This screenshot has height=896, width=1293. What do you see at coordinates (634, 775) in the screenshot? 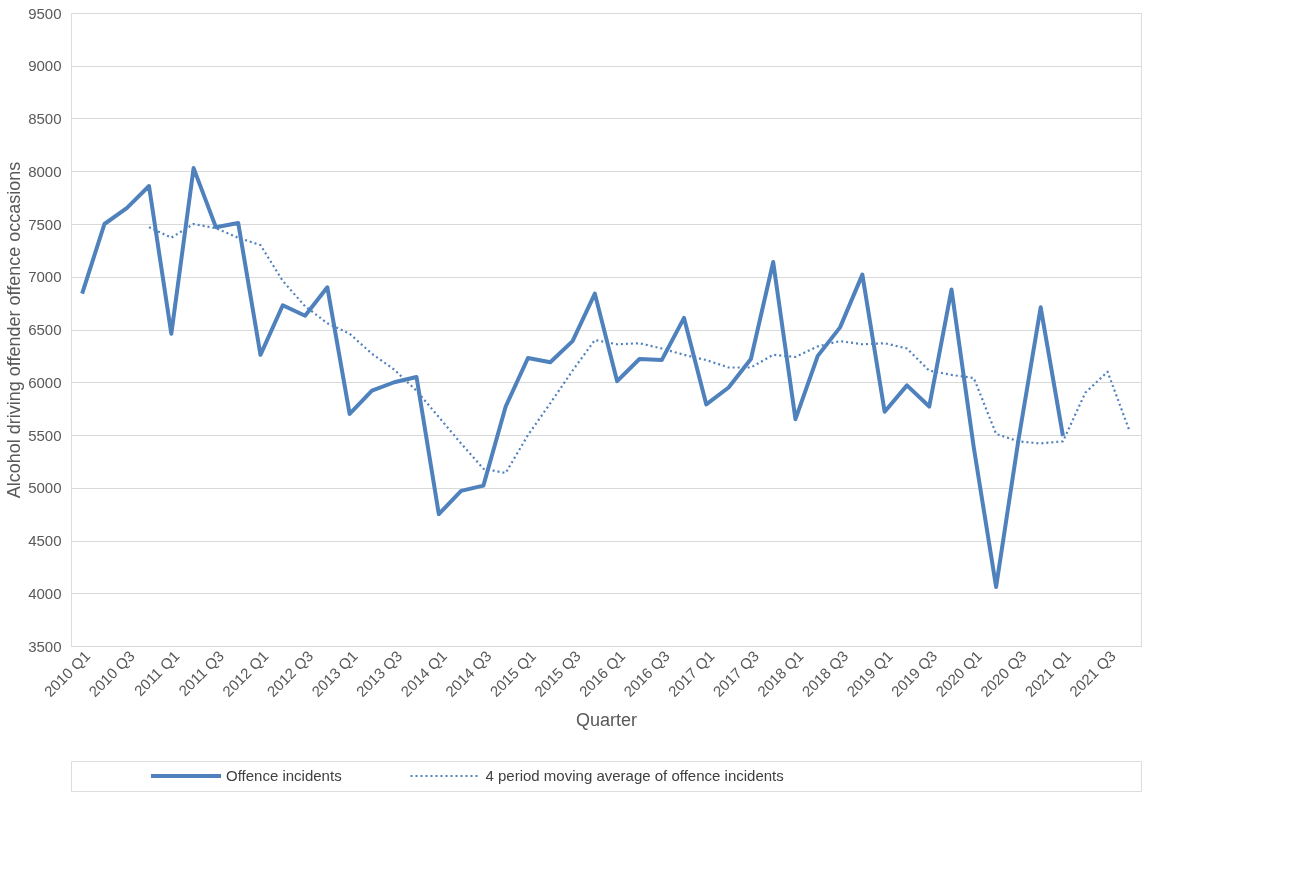
I see `legend-label: 4 period moving average of offence incidents` at bounding box center [634, 775].